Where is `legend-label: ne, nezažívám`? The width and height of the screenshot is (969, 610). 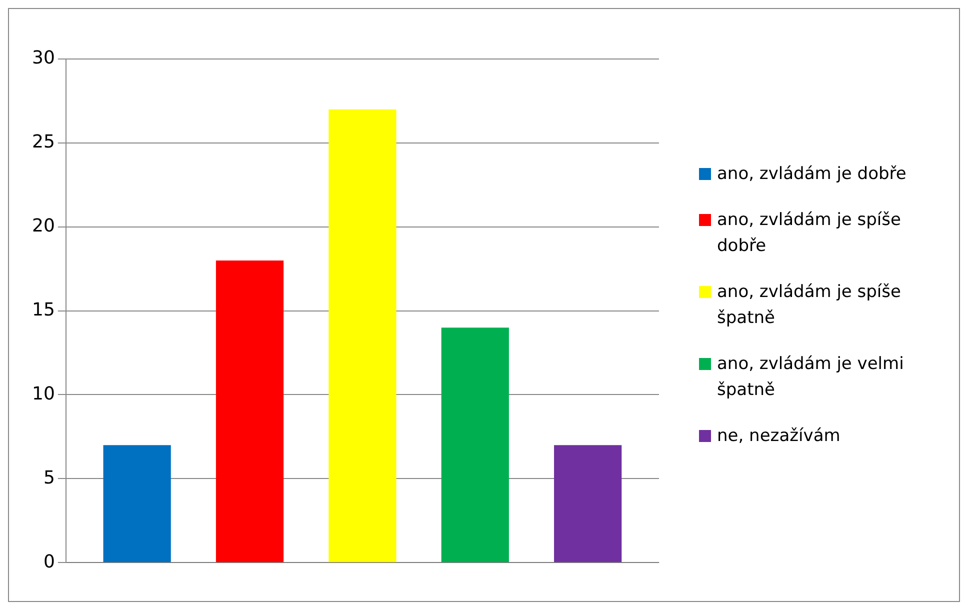
legend-label: ne, nezažívám is located at coordinates (778, 436).